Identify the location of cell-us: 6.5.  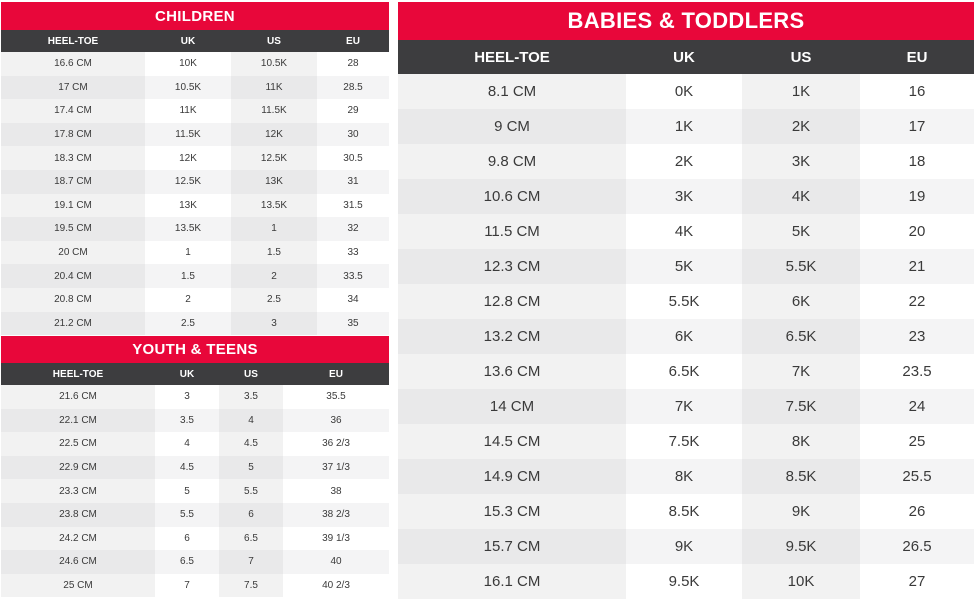
(251, 538).